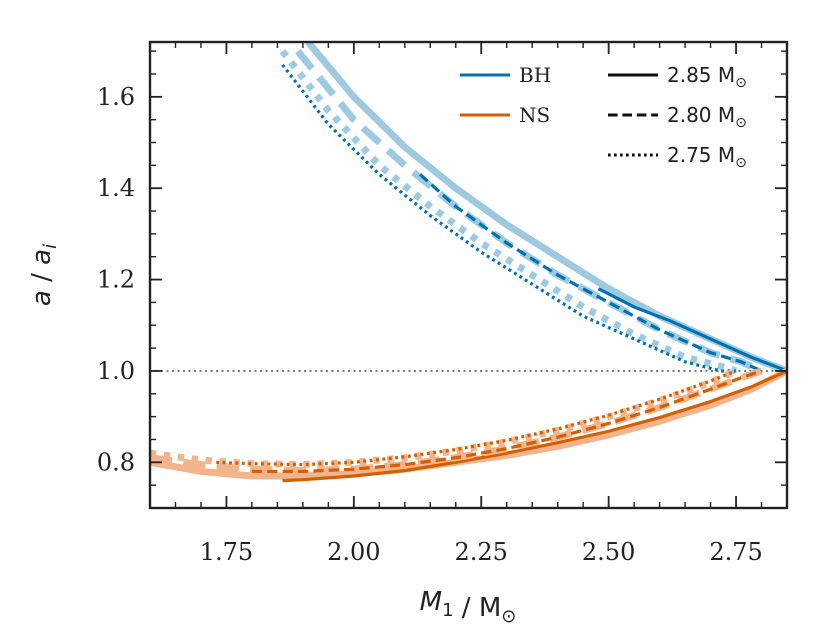  What do you see at coordinates (608, 552) in the screenshot?
I see `x-tick-label: 2.50` at bounding box center [608, 552].